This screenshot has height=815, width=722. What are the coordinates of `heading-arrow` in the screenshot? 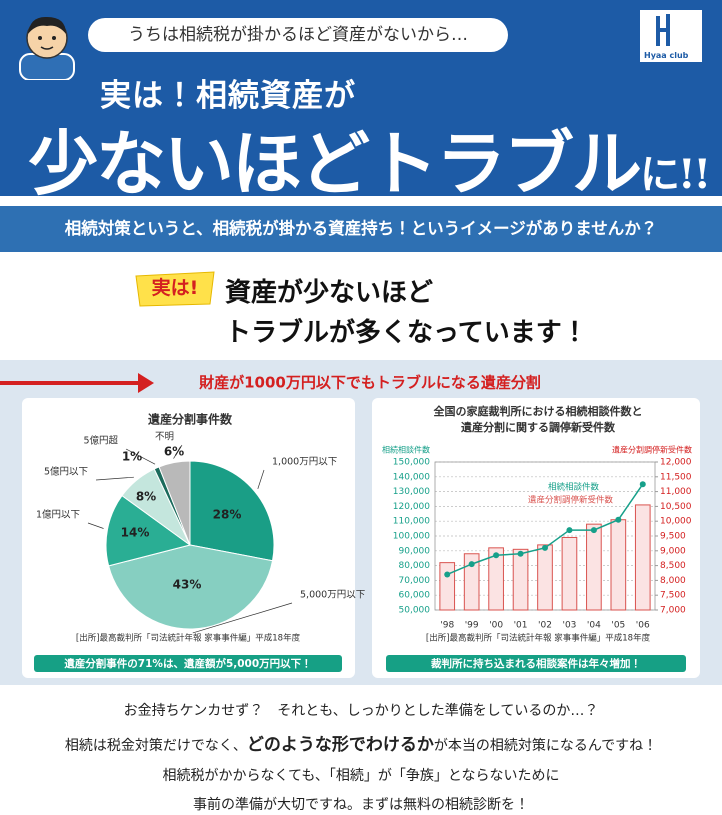 It's located at (146, 383).